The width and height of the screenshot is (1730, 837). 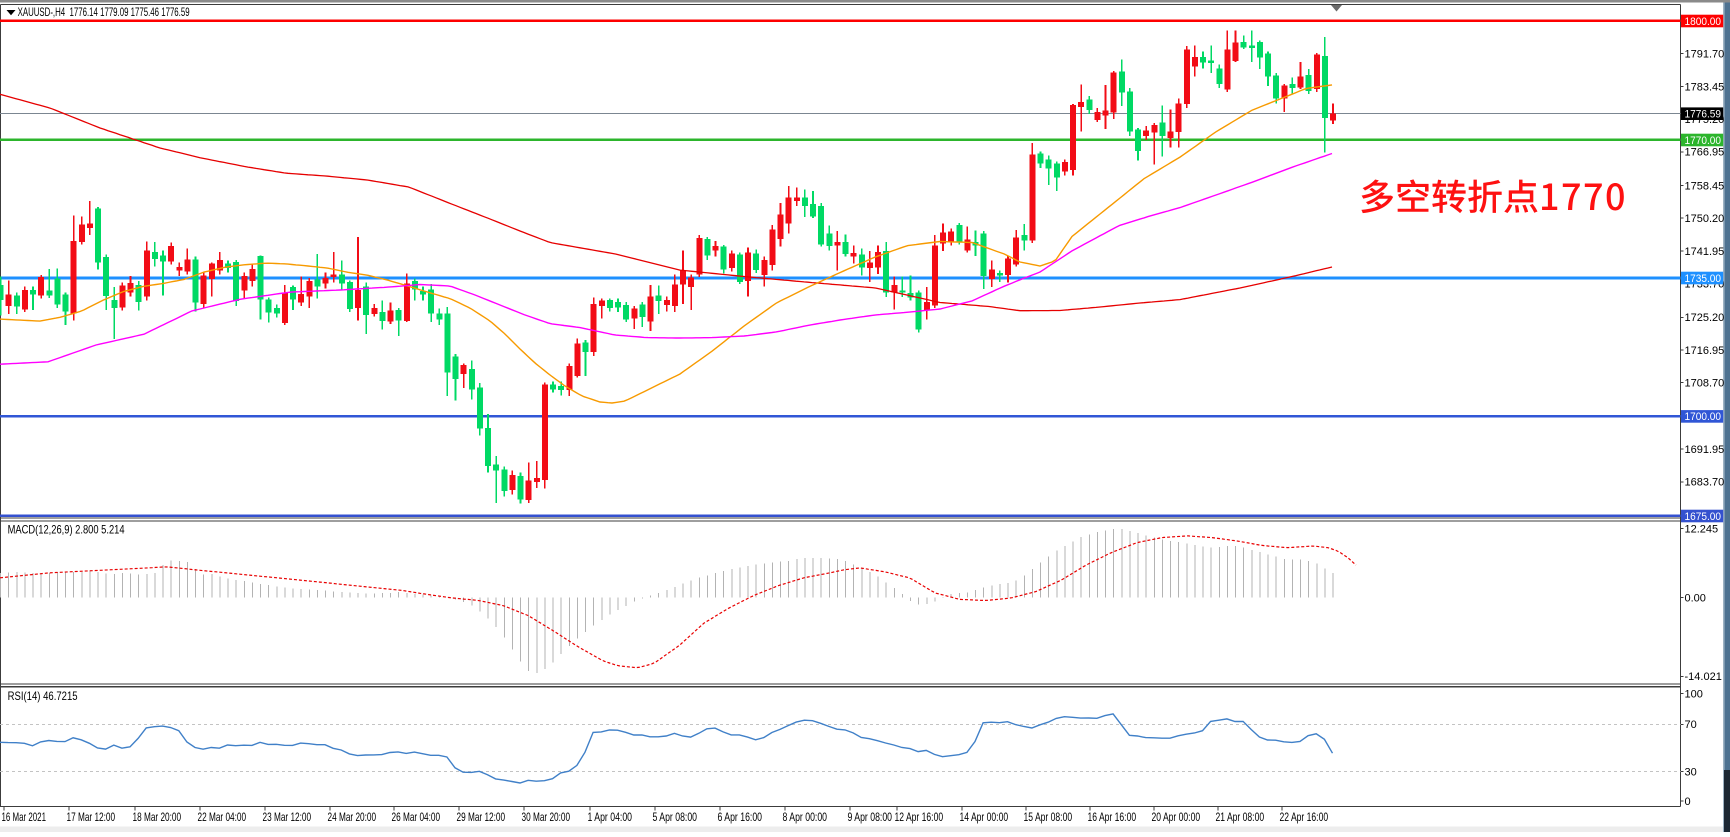 I want to click on svg-text: 0, so click(x=1688, y=802).